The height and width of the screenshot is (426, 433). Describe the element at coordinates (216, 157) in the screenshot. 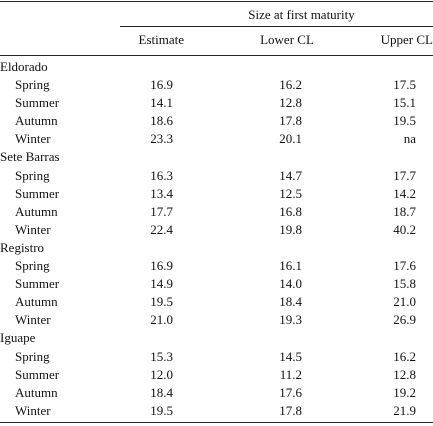

I see `site-row: Sete Barras` at that location.